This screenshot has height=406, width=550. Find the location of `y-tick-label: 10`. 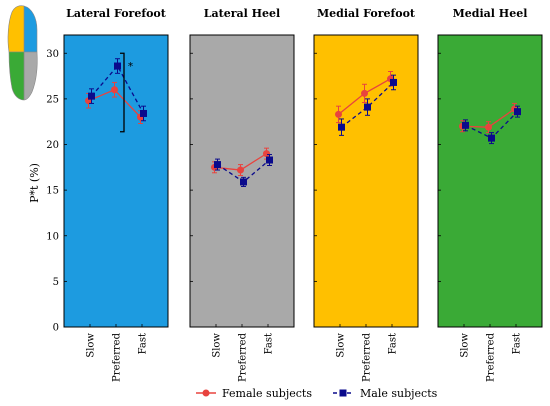

y-tick-label: 10 is located at coordinates (52, 236).